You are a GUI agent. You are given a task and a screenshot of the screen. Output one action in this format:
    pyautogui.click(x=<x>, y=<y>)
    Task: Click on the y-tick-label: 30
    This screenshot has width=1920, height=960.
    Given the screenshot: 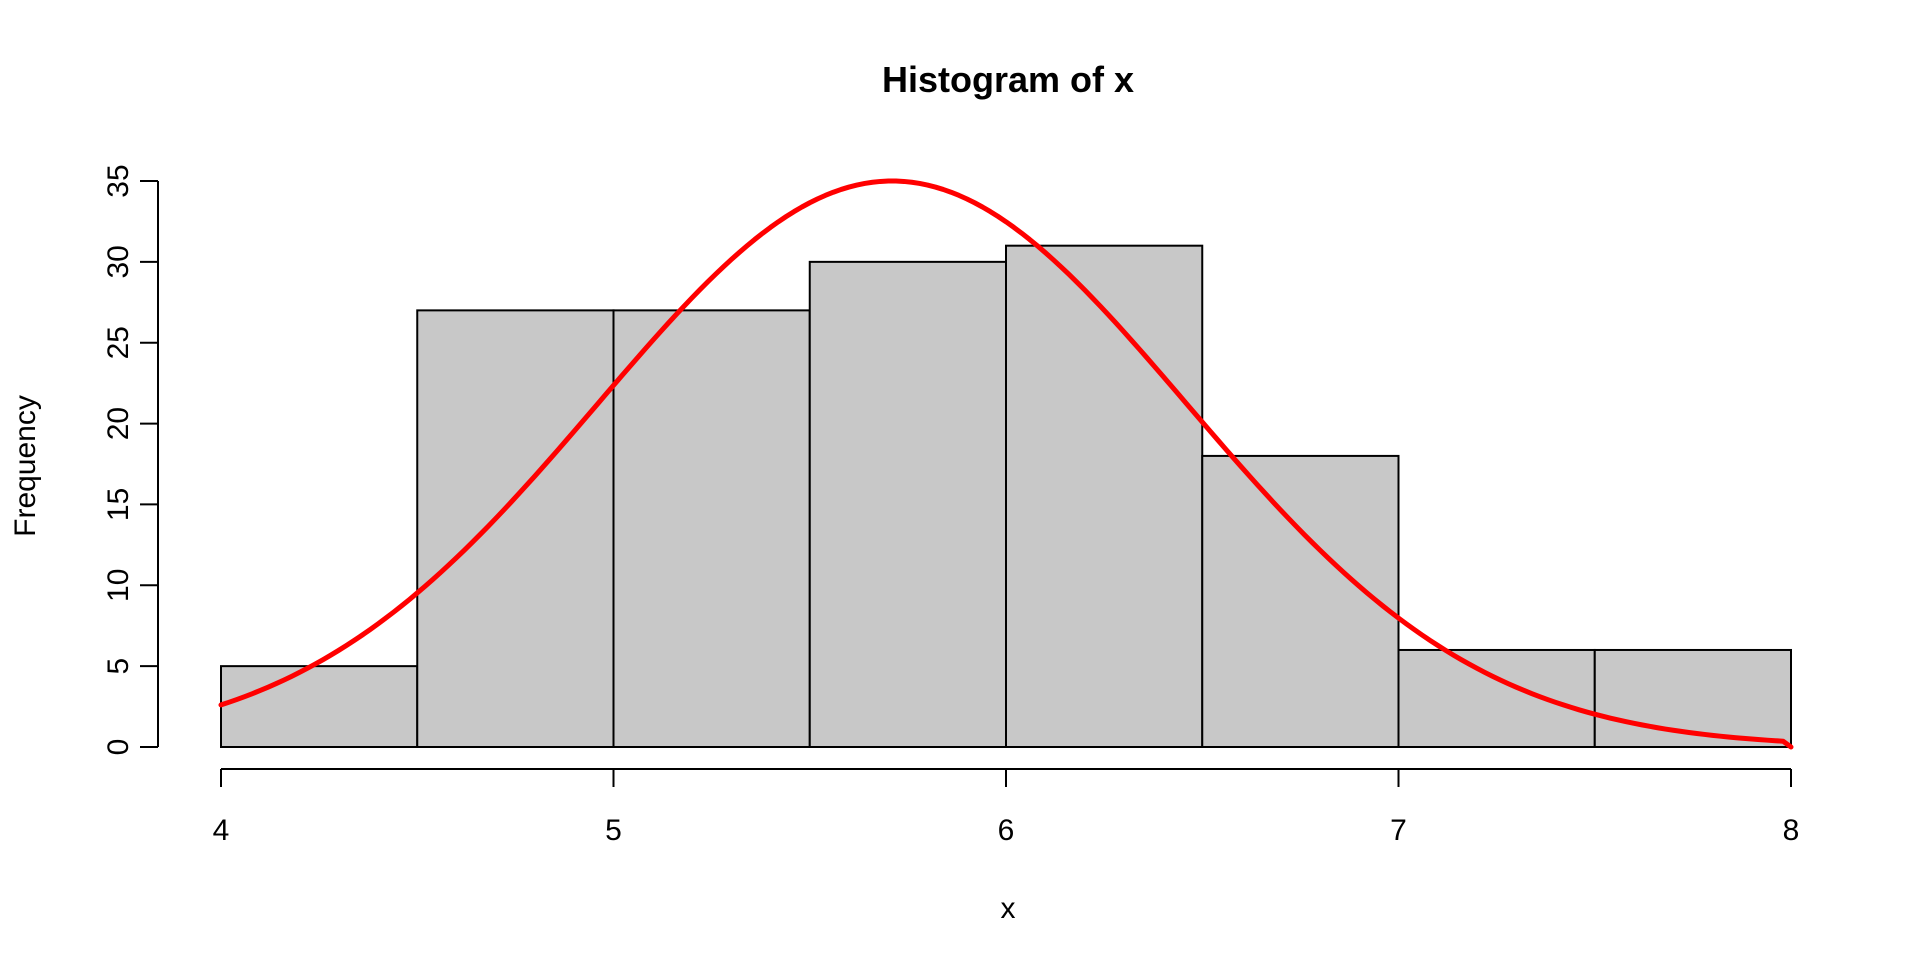 What is the action you would take?
    pyautogui.click(x=118, y=261)
    